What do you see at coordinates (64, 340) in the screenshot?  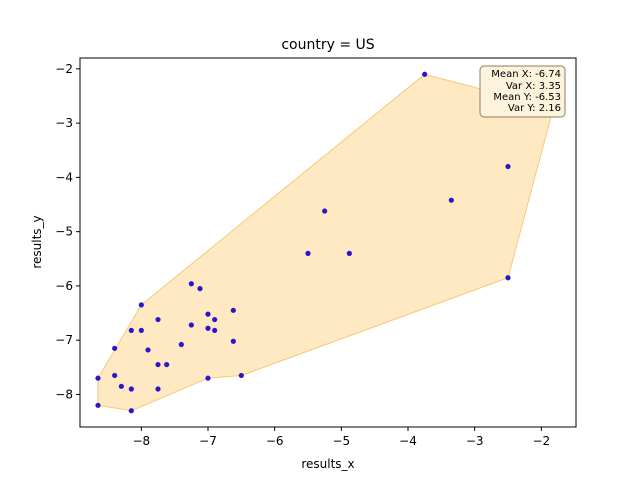 I see `y-tick-label: −7` at bounding box center [64, 340].